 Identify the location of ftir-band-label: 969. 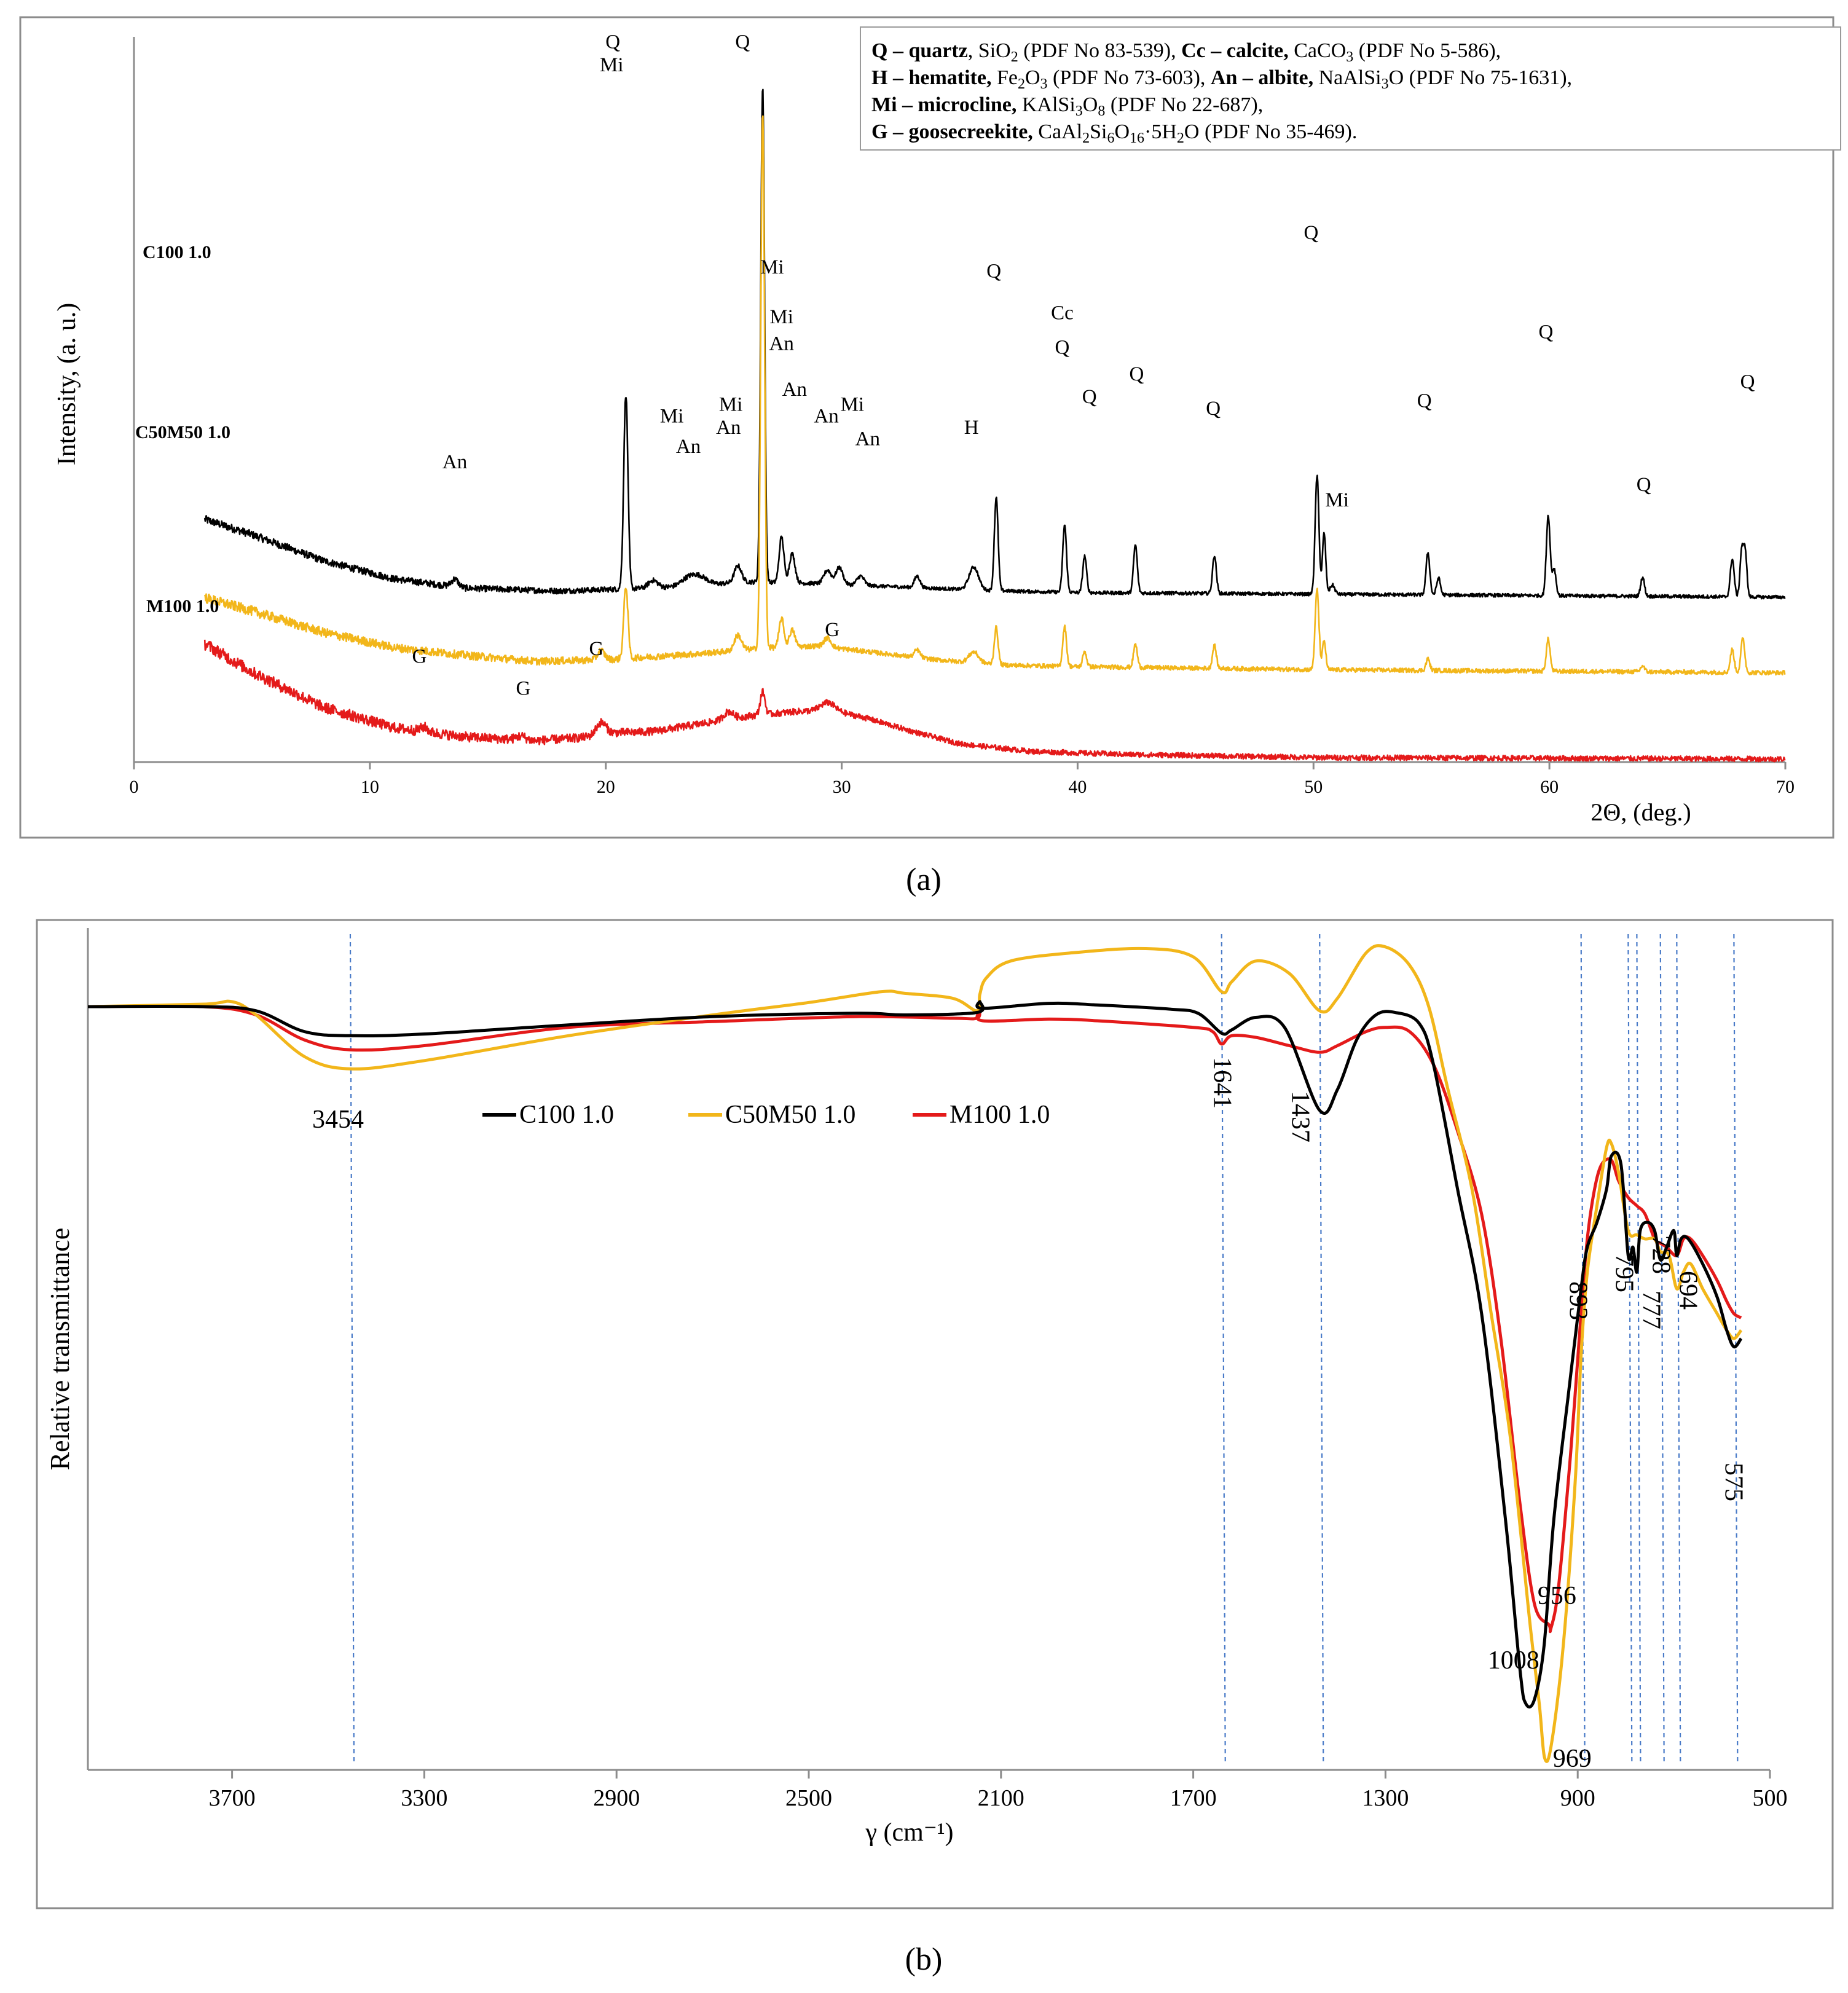
(1572, 1759).